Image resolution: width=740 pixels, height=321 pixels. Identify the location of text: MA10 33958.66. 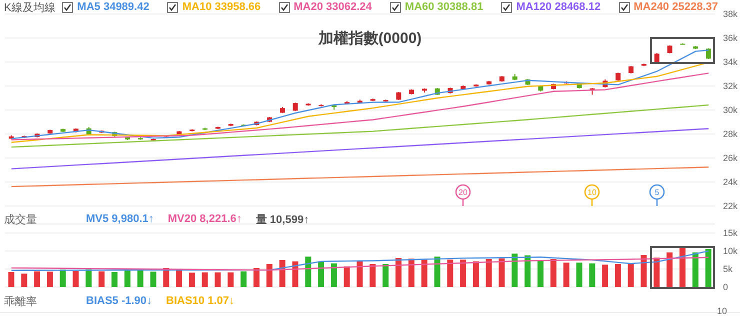
(221, 7).